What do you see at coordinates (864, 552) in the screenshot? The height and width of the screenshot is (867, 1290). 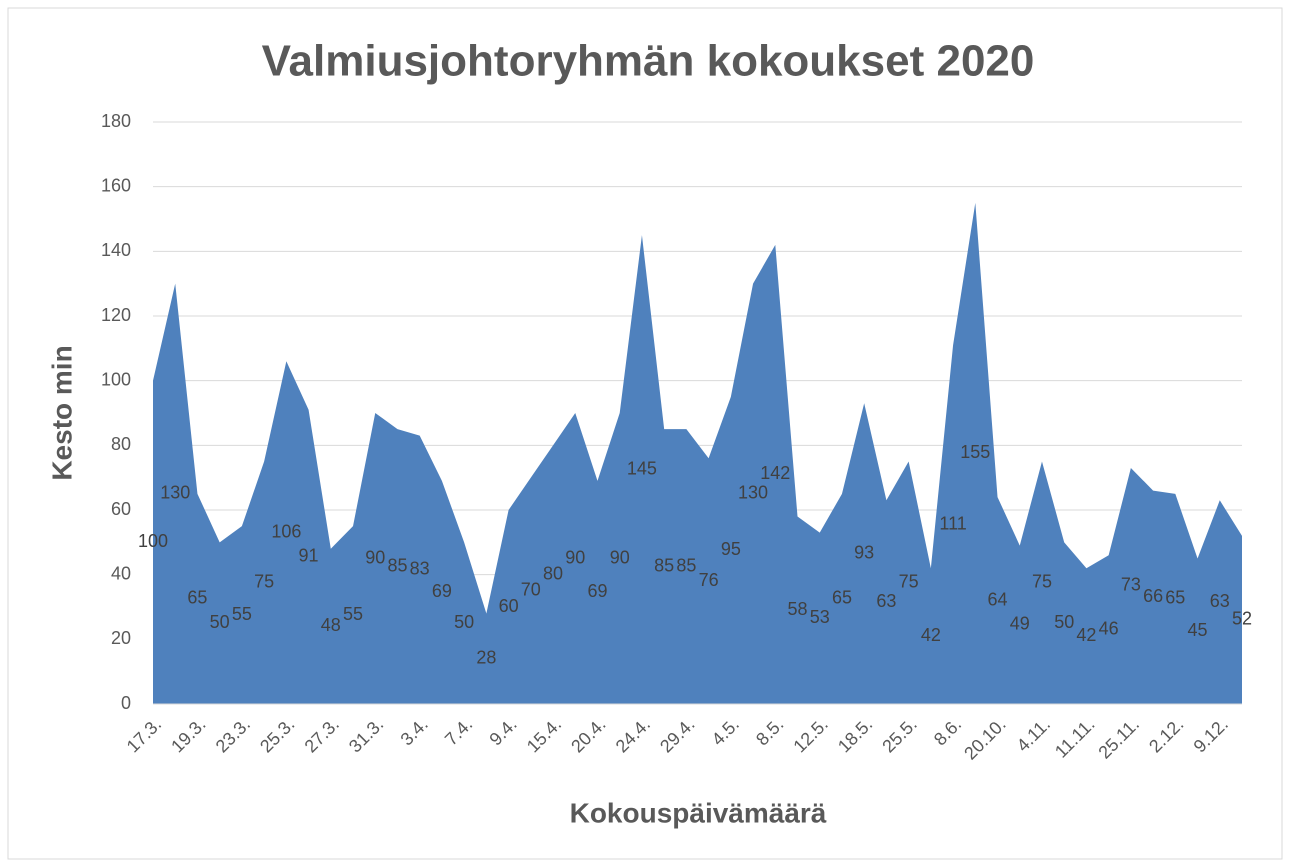 I see `data-label: 93` at bounding box center [864, 552].